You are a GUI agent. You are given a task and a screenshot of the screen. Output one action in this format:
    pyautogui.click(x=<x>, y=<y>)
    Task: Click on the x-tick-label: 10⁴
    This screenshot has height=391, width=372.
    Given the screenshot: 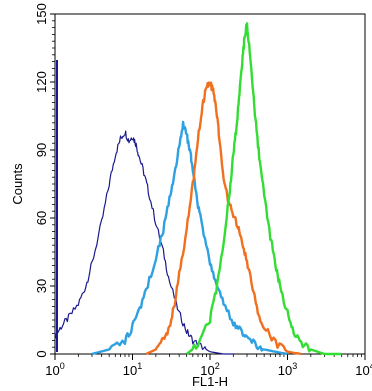 What is the action you would take?
    pyautogui.click(x=363, y=369)
    